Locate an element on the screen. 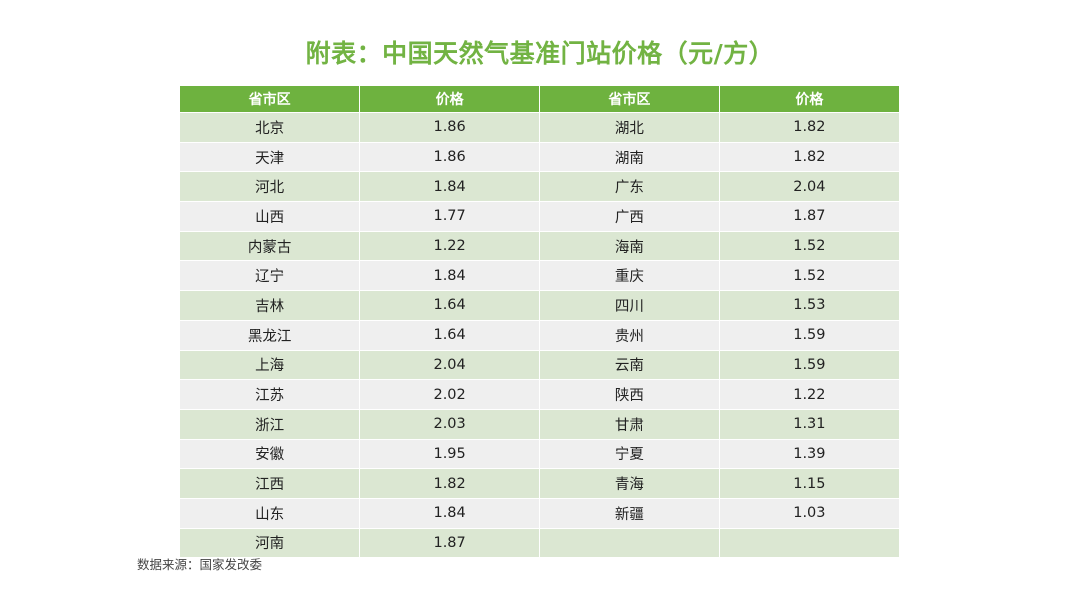 The width and height of the screenshot is (1080, 608). table-row: 黑龙江 1.64 贵州 1.59 is located at coordinates (539, 334).